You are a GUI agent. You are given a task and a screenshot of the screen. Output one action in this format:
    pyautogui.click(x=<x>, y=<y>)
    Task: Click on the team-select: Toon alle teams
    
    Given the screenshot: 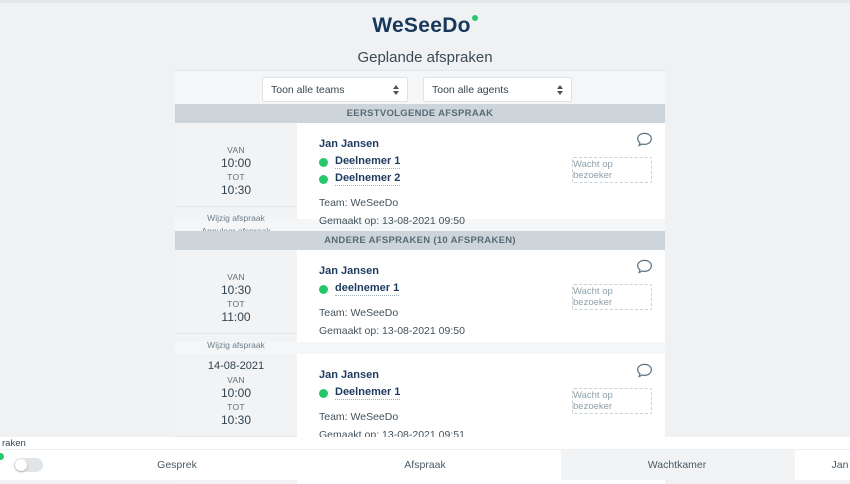 What is the action you would take?
    pyautogui.click(x=335, y=89)
    